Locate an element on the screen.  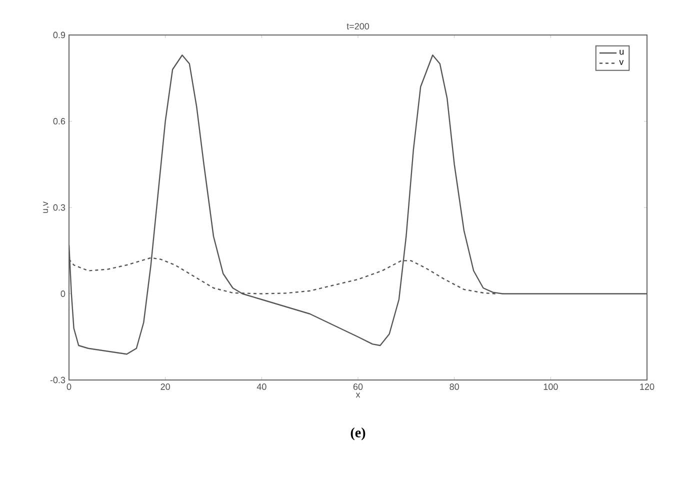
x-tick-label: 80 is located at coordinates (454, 387).